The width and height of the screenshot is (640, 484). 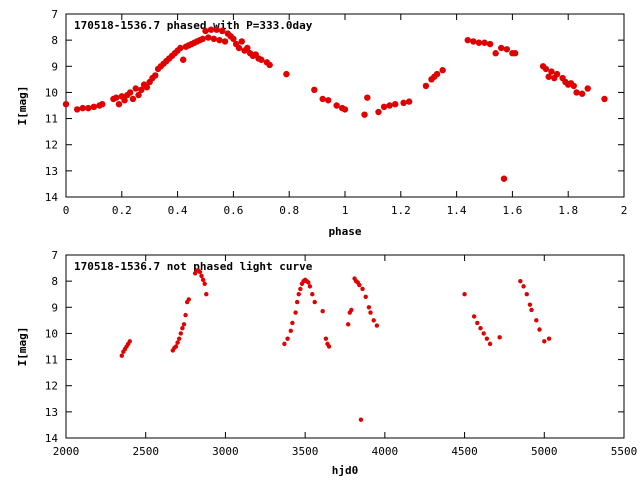 What do you see at coordinates (512, 210) in the screenshot?
I see `x-tick-label: 1.6` at bounding box center [512, 210].